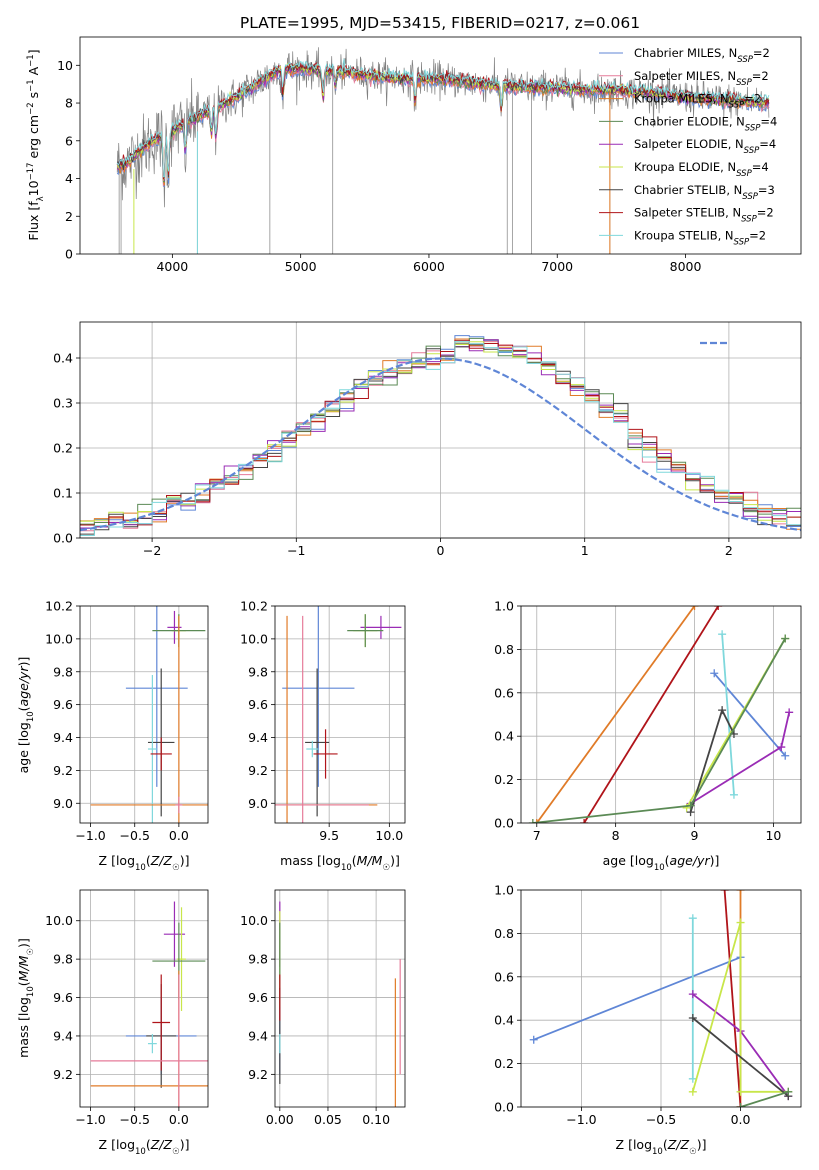 This screenshot has height=1170, width=819. Describe the element at coordinates (63, 770) in the screenshot. I see `y-tick-label: 9.2` at that location.